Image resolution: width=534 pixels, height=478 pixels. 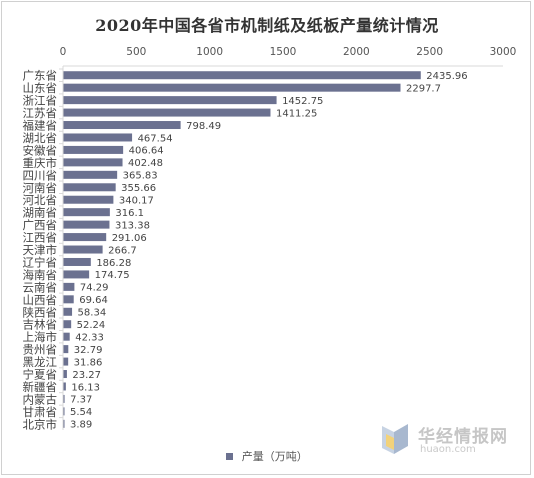 What do you see at coordinates (40, 424) in the screenshot?
I see `category-label: 北京市` at bounding box center [40, 424].